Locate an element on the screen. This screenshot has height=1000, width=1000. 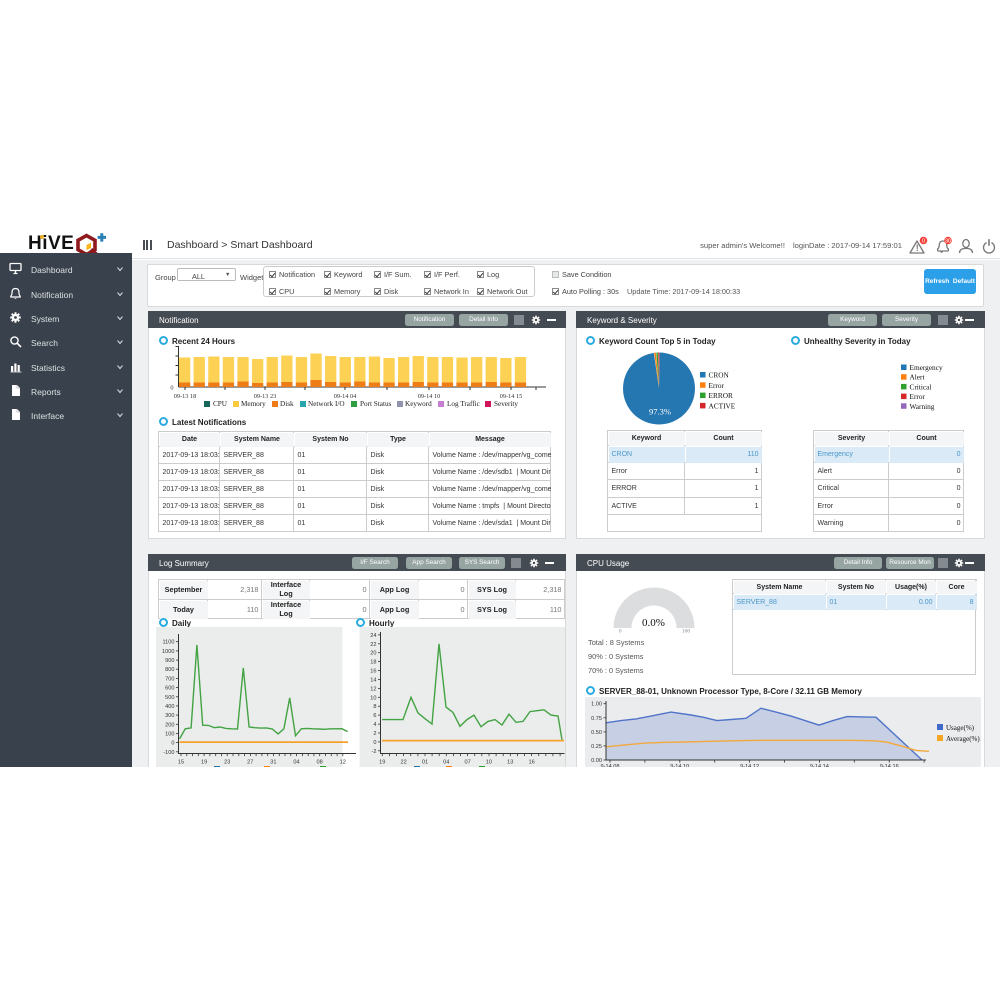
svg-text: 4 is located at coordinates (374, 725).